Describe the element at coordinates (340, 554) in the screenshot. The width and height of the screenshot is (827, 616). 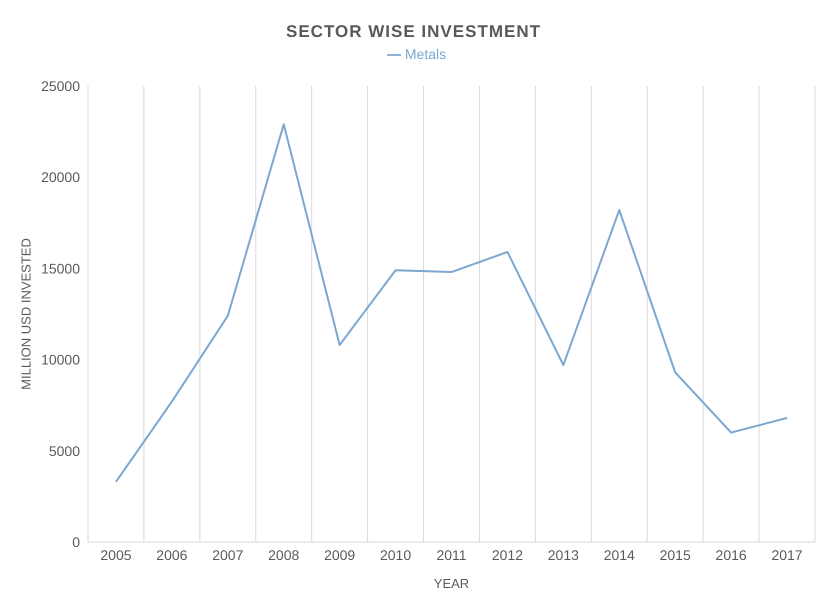
I see `x-tick-label: 2009` at that location.